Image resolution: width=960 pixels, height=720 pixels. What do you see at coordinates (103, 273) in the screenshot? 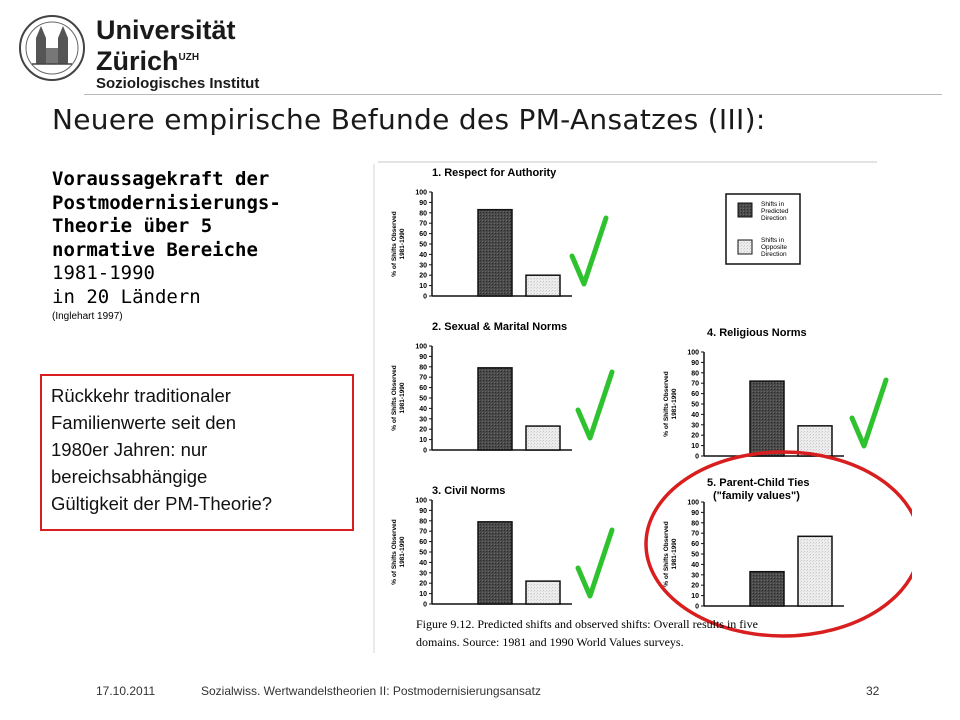
I see `left-plain-line-1: 1981-1990` at bounding box center [103, 273].